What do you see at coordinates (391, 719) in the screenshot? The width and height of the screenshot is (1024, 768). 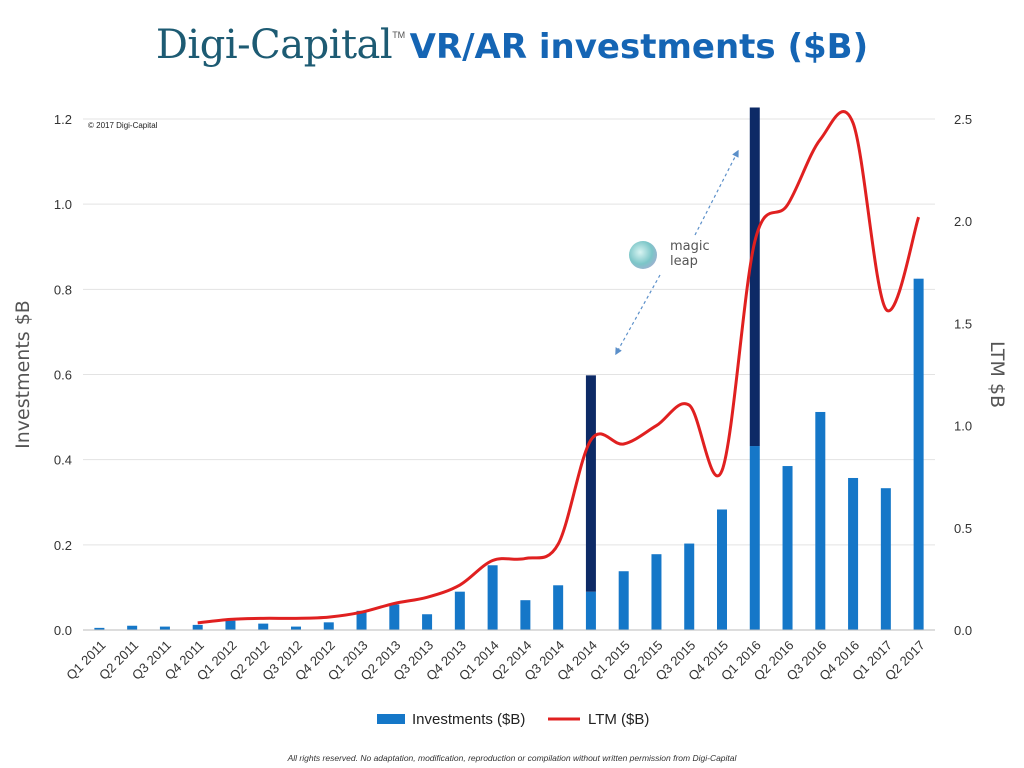 I see `legend-bar-swatch` at bounding box center [391, 719].